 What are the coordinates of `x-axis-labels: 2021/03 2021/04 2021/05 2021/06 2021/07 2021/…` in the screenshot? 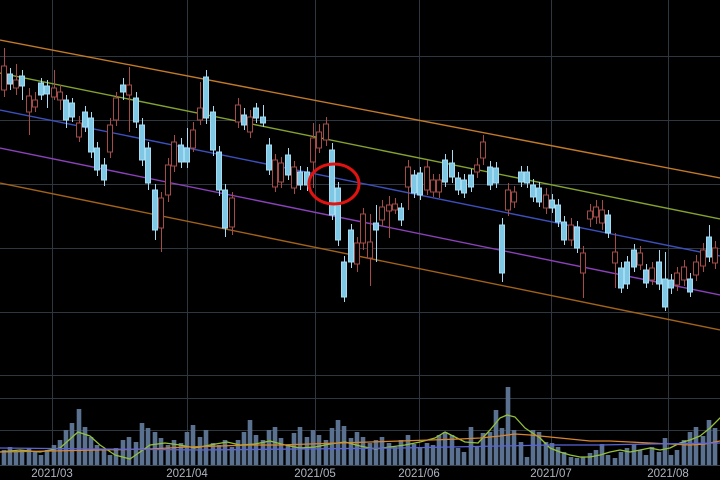 It's located at (360, 474).